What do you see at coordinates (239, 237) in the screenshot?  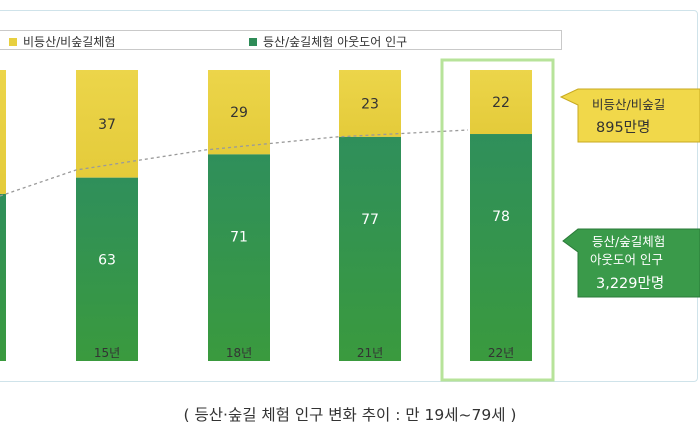 I see `data-label-hiking-2: 71` at bounding box center [239, 237].